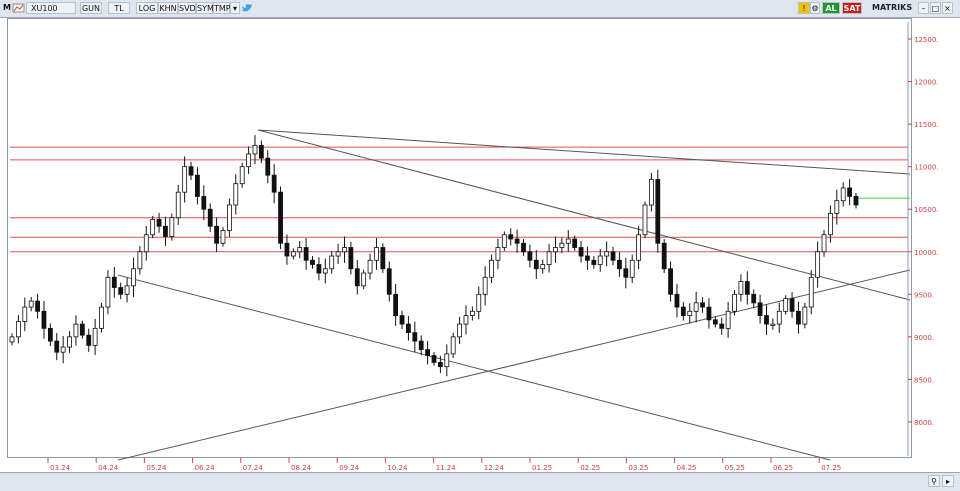 The width and height of the screenshot is (960, 491). What do you see at coordinates (948, 481) in the screenshot?
I see `scroll-right-icon: ▸` at bounding box center [948, 481].